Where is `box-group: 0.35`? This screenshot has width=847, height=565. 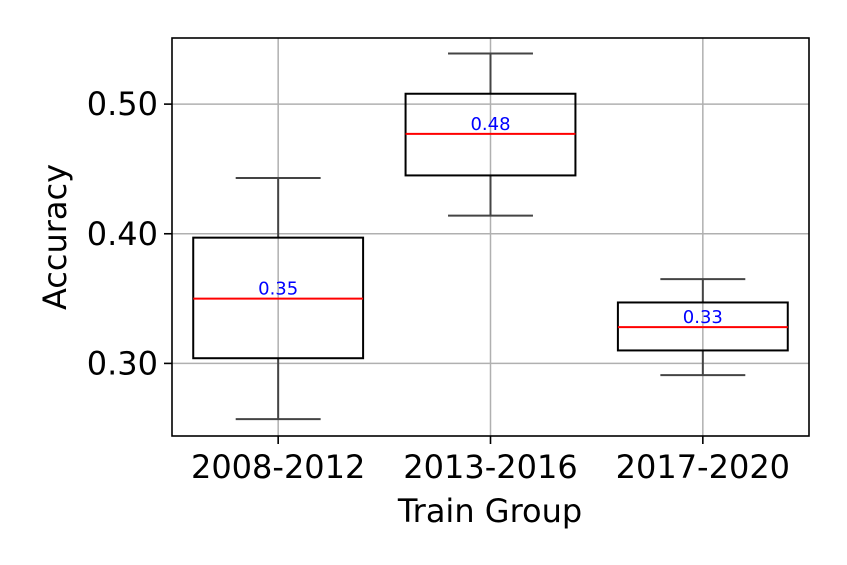 box-group: 0.35 is located at coordinates (278, 299).